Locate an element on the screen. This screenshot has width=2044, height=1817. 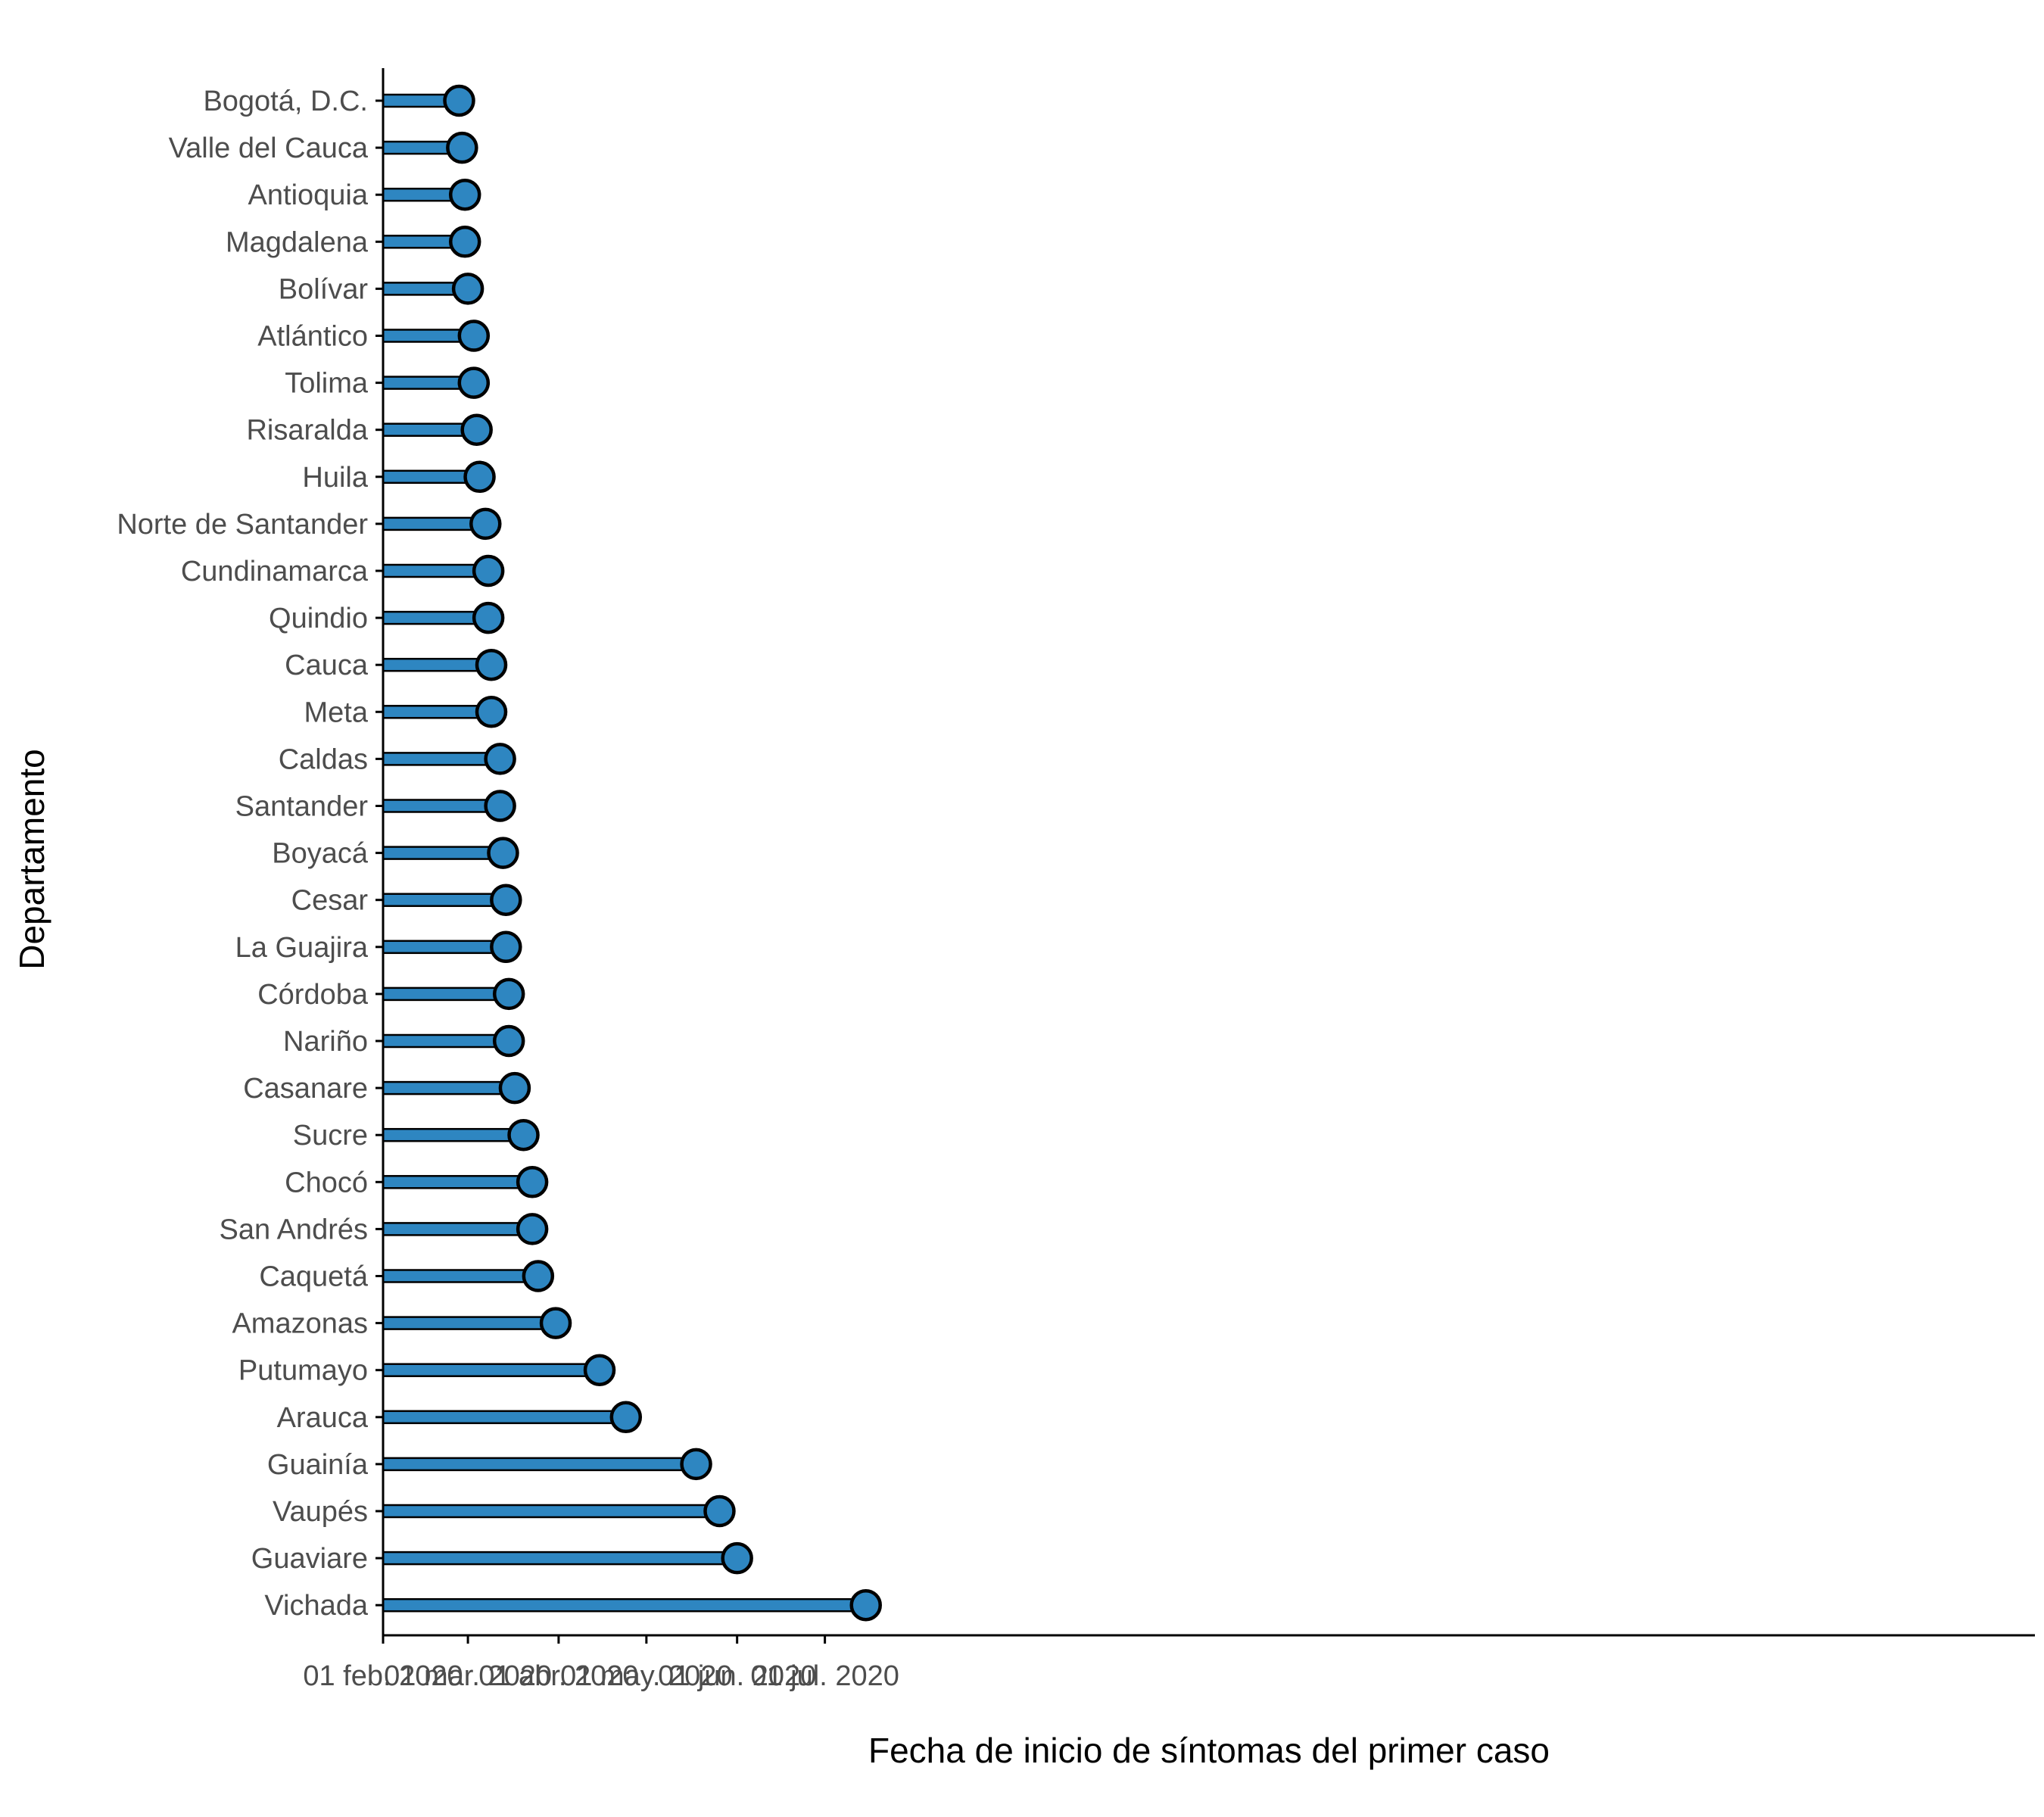
y-tick-label: Cesar is located at coordinates (330, 901).